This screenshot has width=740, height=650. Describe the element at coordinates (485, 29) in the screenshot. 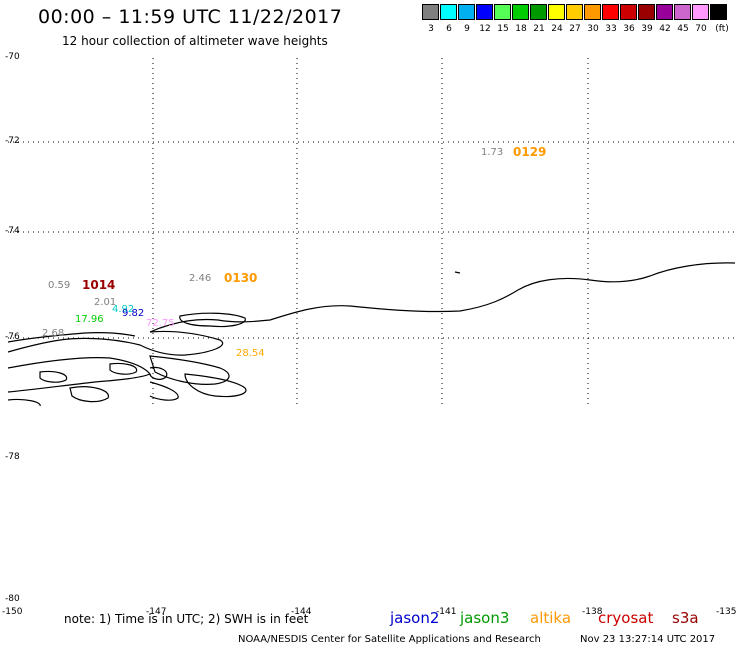

I see `legend-label: 12` at that location.